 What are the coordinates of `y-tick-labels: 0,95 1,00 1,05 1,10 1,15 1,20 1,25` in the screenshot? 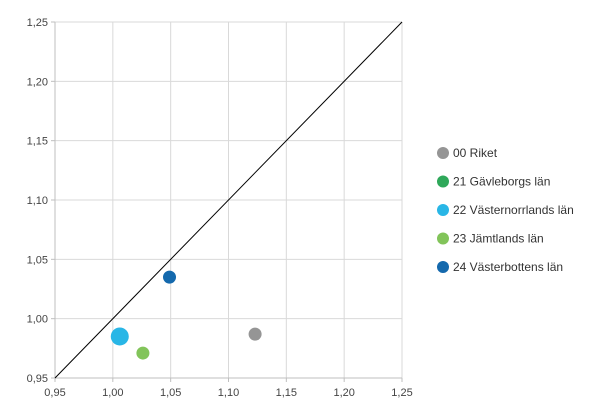 It's located at (37, 201).